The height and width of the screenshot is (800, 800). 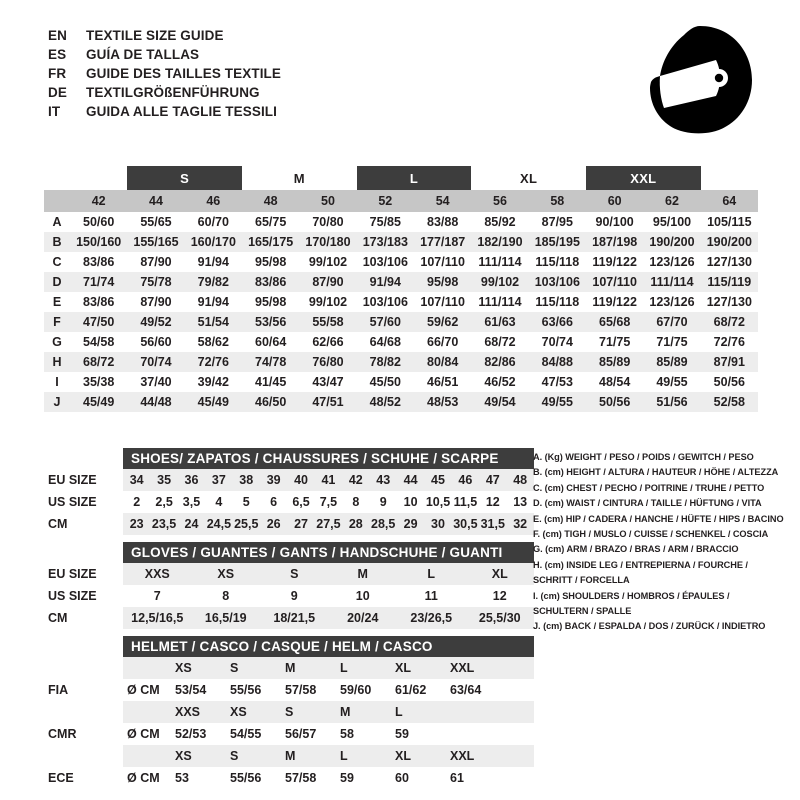 I want to click on measurement-cell: 46/52, so click(x=500, y=382).